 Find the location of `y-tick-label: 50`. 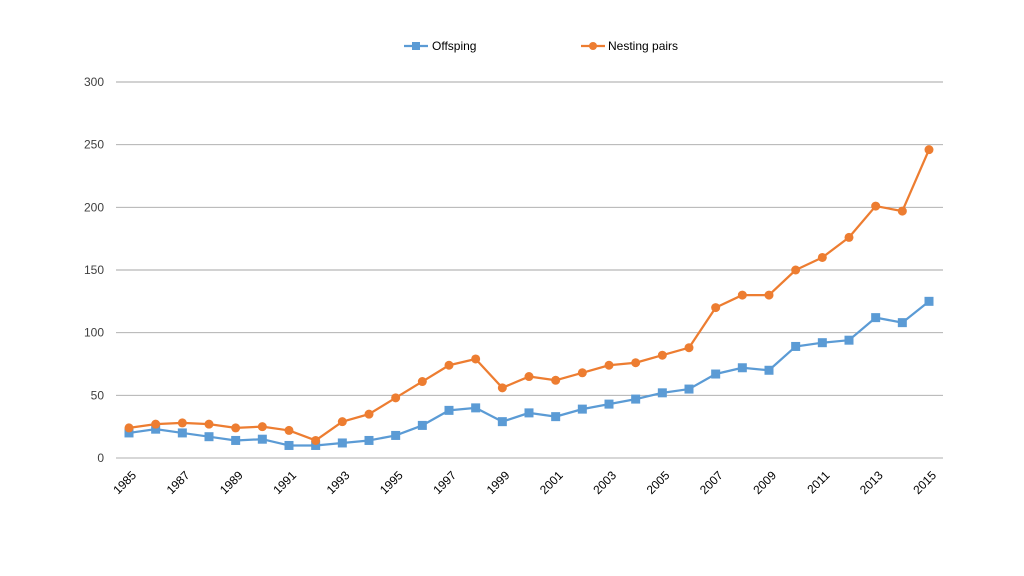

y-tick-label: 50 is located at coordinates (98, 395).